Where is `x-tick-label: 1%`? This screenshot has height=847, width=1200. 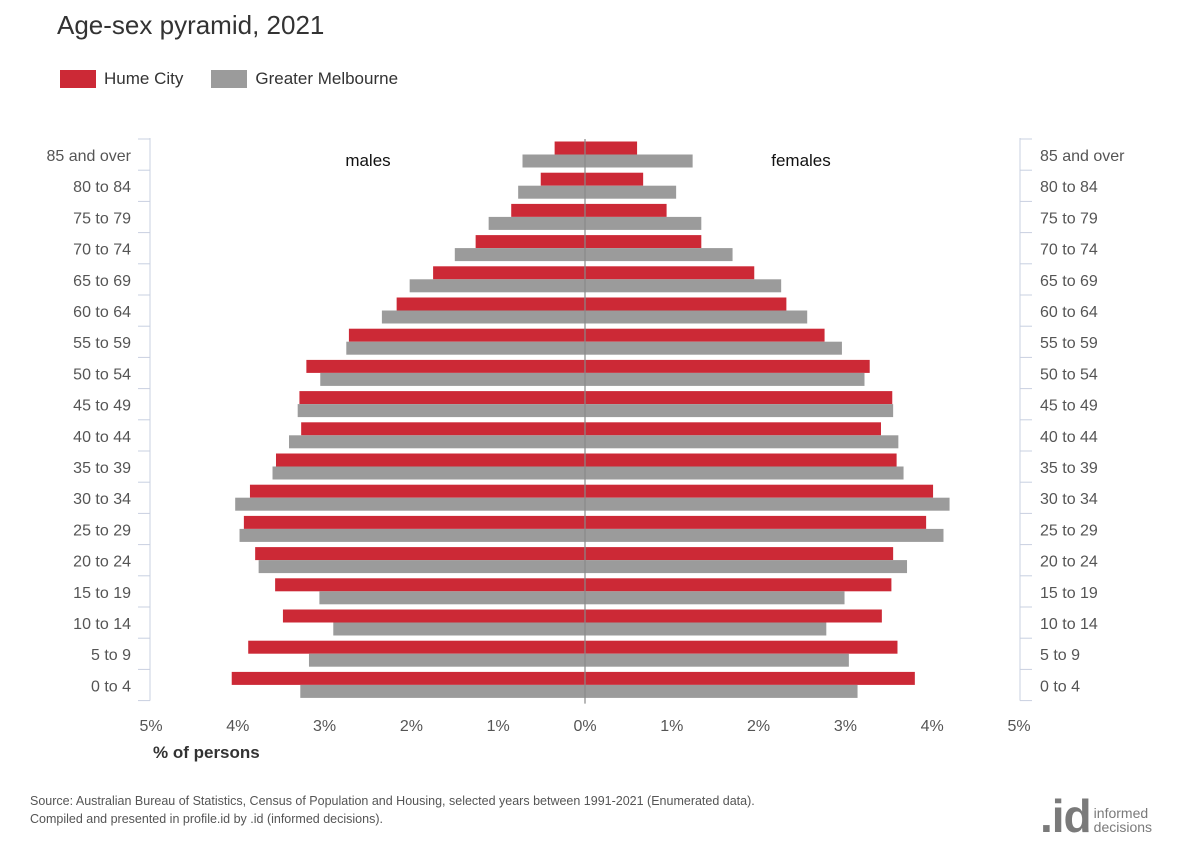
x-tick-label: 1% is located at coordinates (498, 726).